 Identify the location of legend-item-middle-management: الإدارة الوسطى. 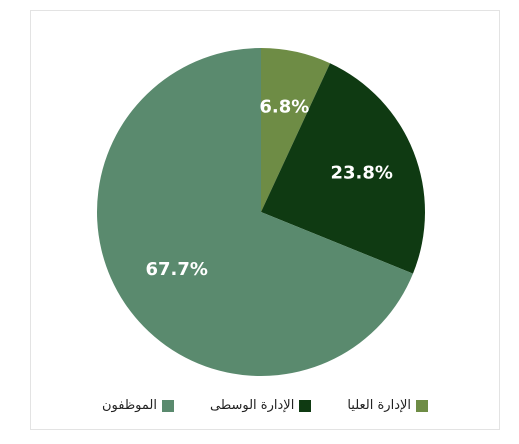
(260, 405).